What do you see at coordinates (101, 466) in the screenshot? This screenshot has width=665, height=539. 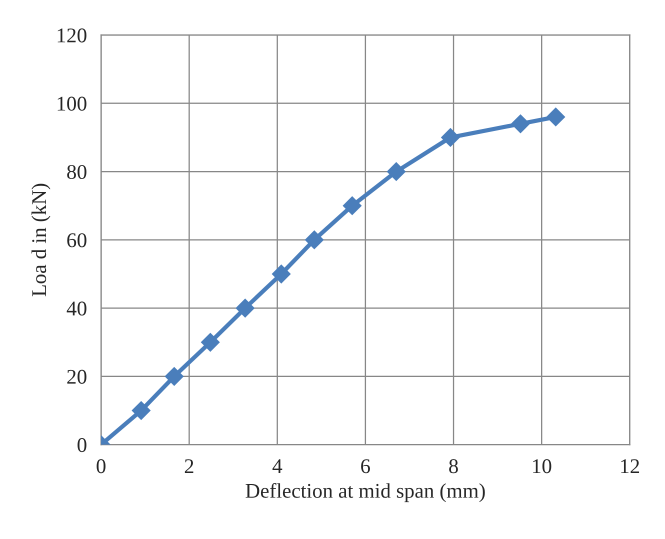 I see `x-tick-label: 0` at bounding box center [101, 466].